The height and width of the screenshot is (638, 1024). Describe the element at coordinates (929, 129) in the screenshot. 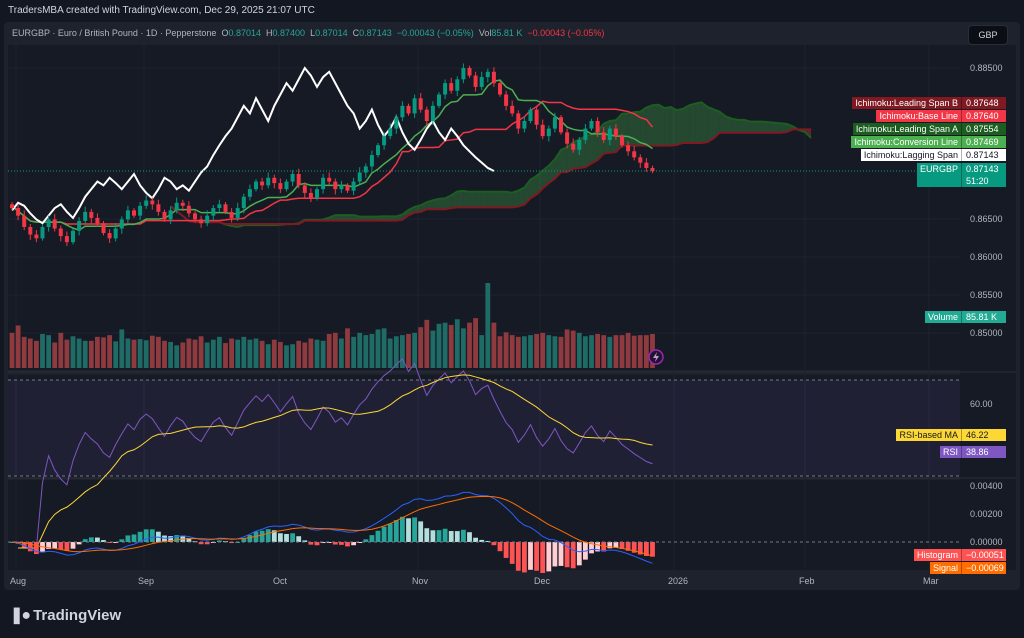

I see `price-label: Ichimoku:Leading Span A 0.87554` at that location.